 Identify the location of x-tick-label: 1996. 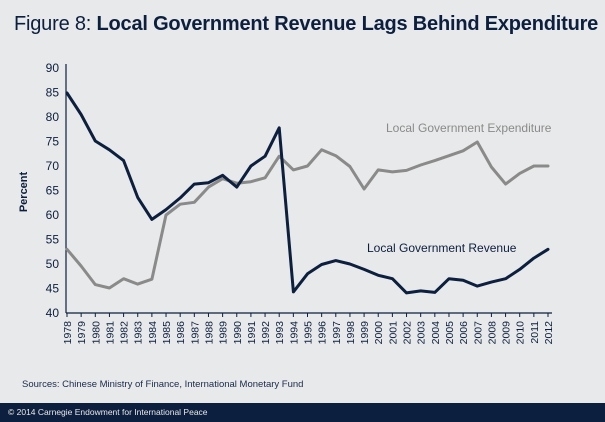
(323, 333).